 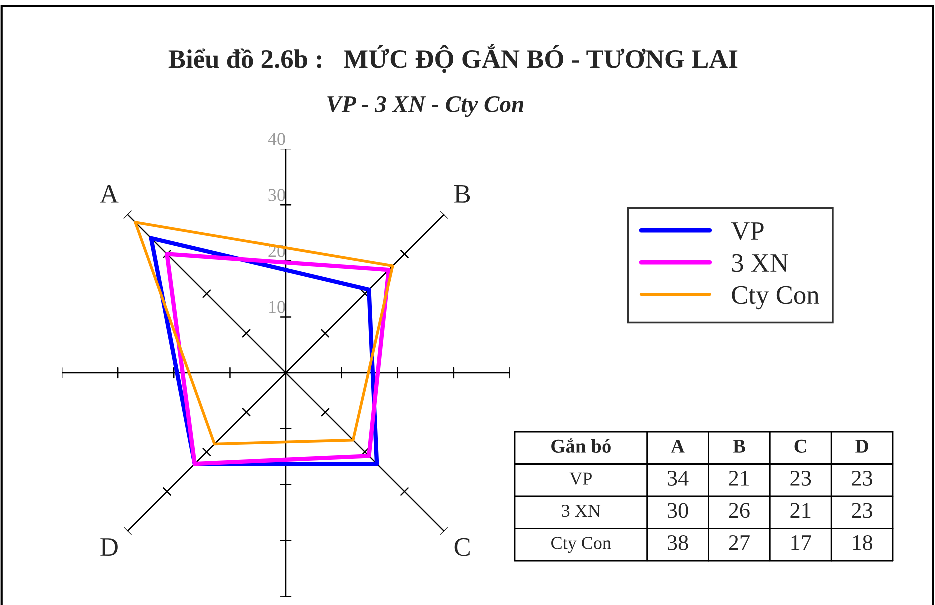 What do you see at coordinates (739, 543) in the screenshot?
I see `data-label: 27` at bounding box center [739, 543].